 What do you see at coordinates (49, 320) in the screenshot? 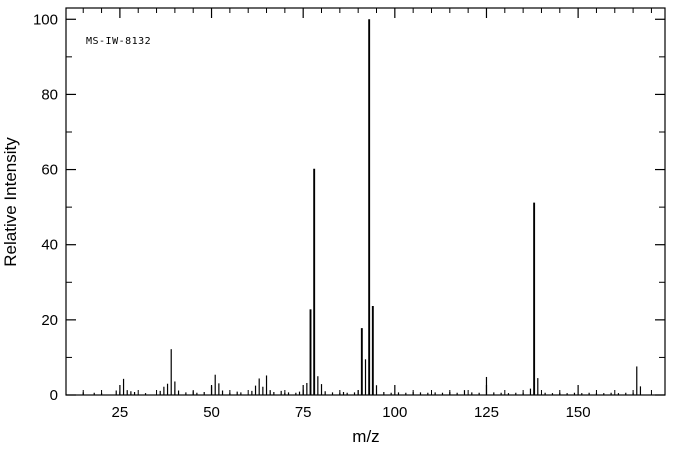
I see `y-tick-label: 20` at bounding box center [49, 320].